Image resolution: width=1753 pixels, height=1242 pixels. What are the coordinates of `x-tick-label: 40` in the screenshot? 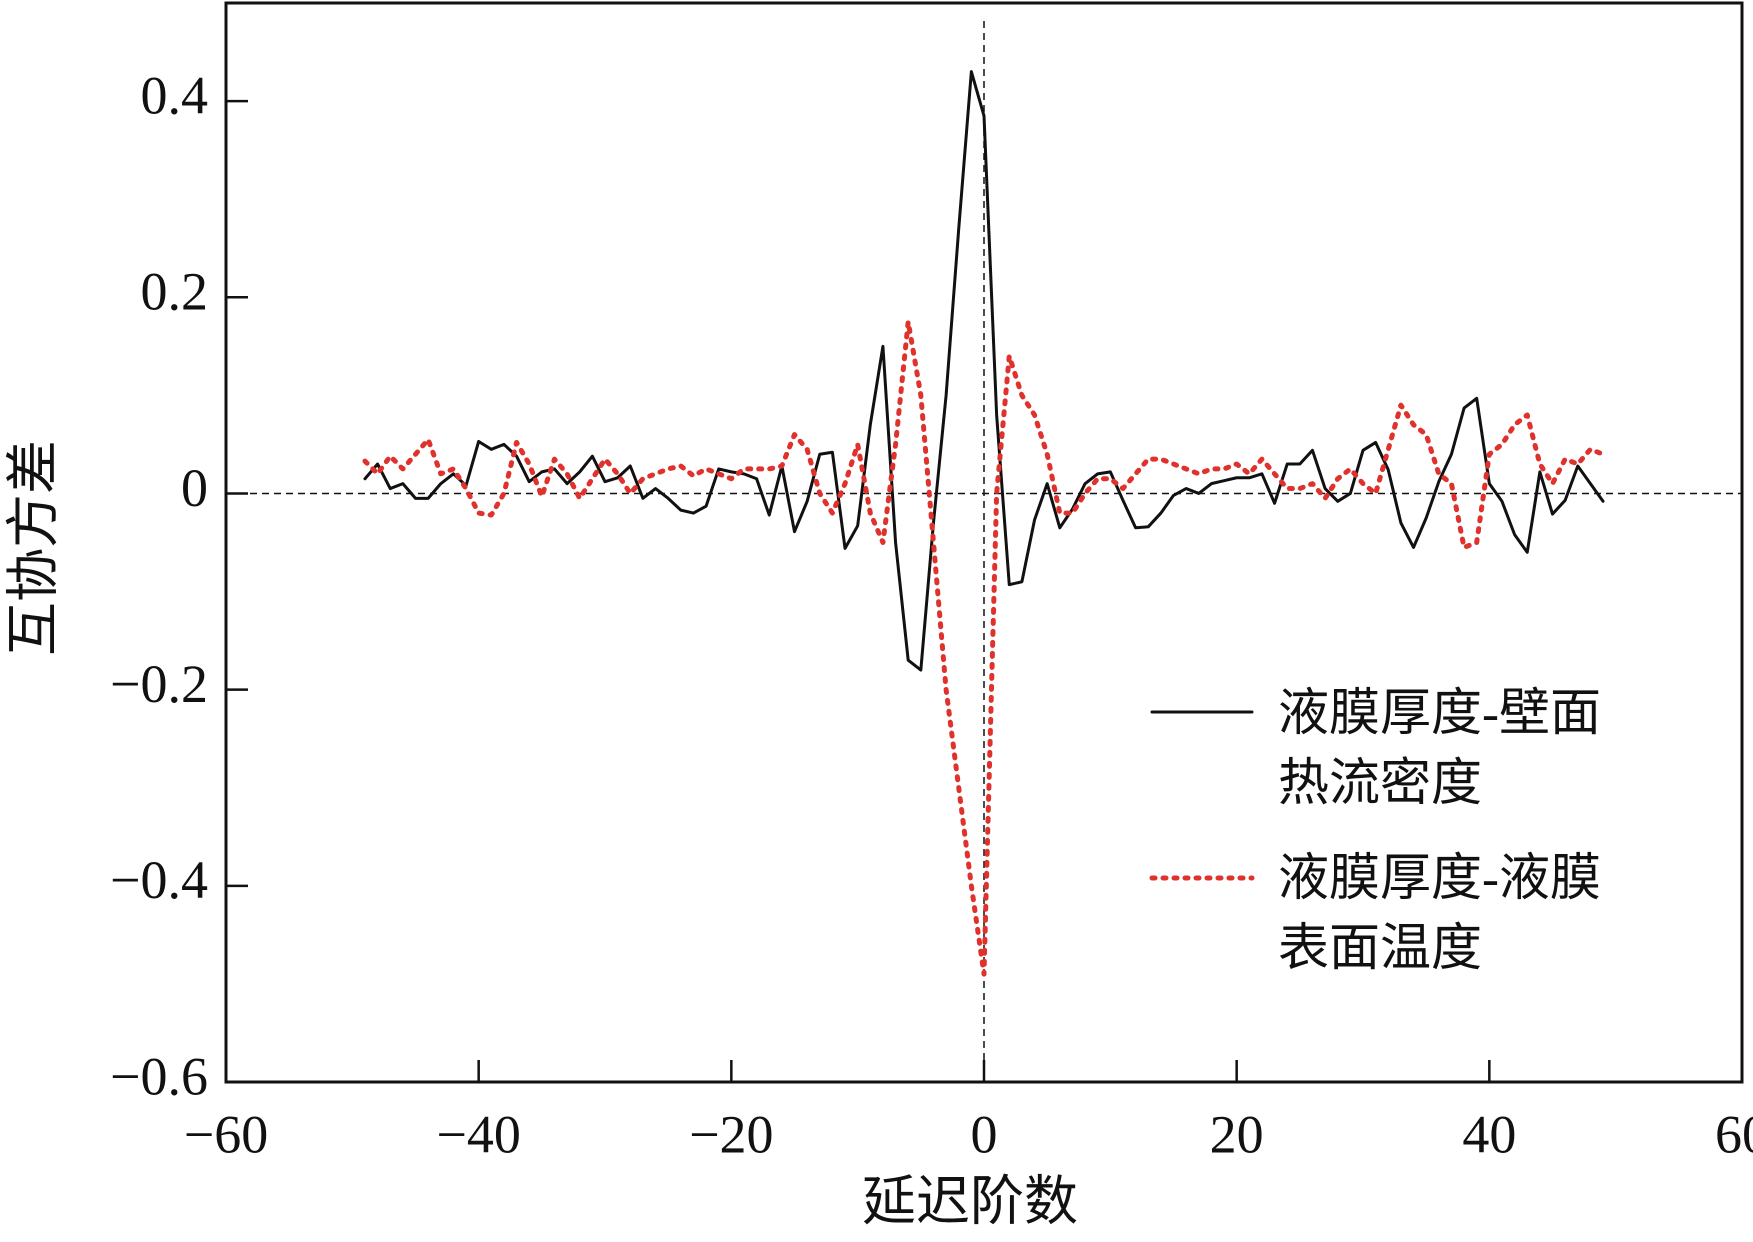 It's located at (1489, 1134).